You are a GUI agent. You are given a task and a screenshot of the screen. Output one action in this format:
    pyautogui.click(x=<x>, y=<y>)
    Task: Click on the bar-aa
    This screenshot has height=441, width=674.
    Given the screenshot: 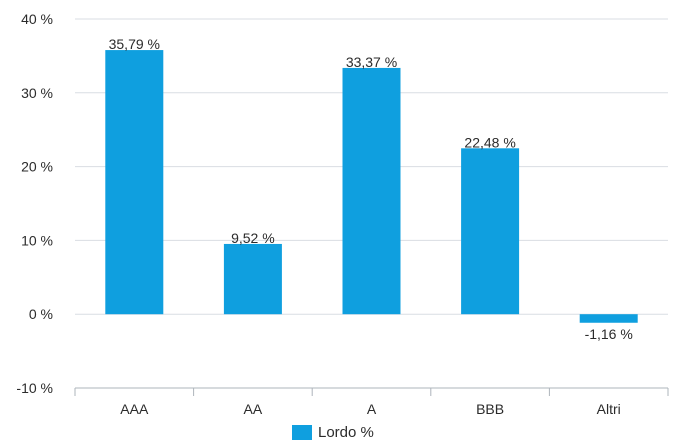 What is the action you would take?
    pyautogui.click(x=252, y=279)
    